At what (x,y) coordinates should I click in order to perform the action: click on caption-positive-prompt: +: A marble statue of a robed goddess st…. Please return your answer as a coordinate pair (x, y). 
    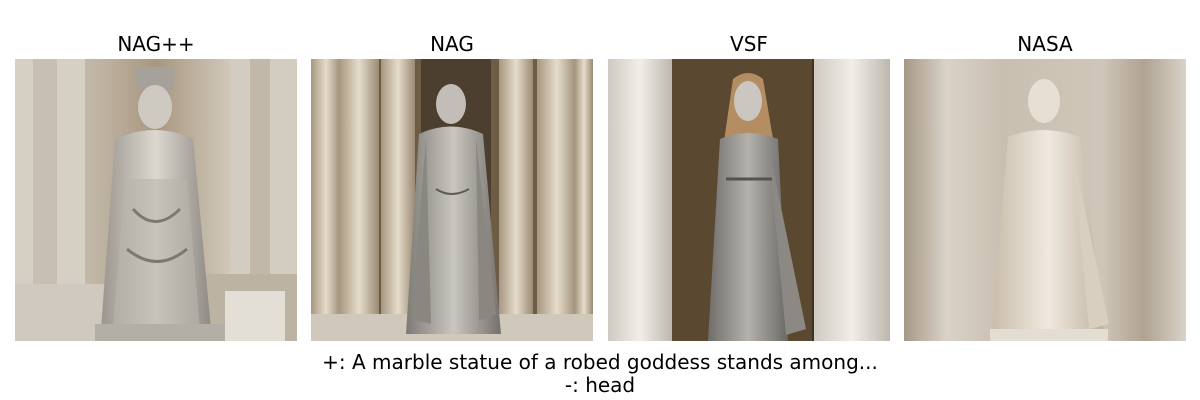
    Looking at the image, I should click on (600, 362).